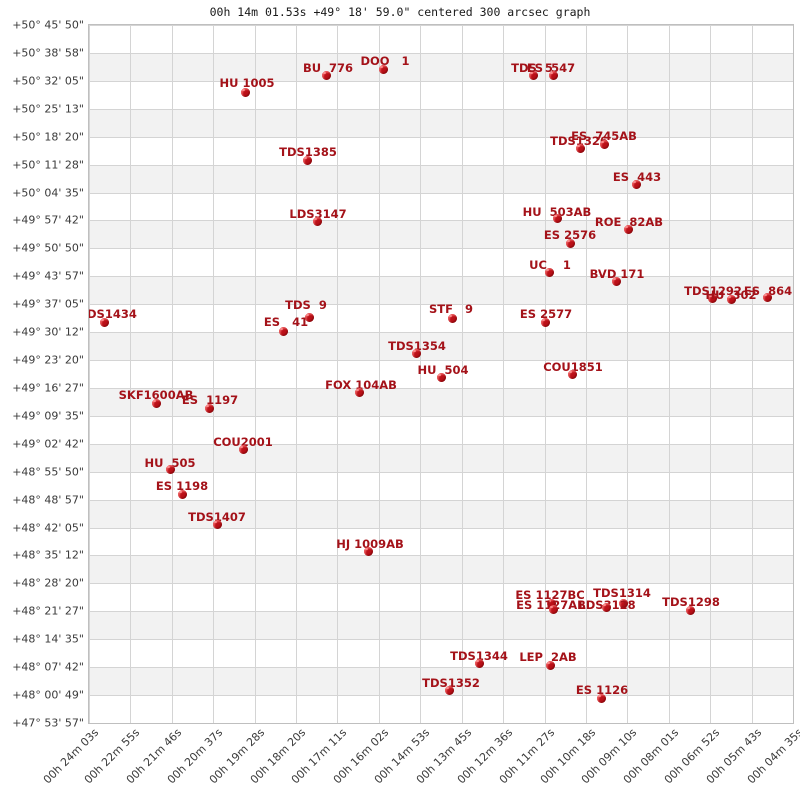 The height and width of the screenshot is (800, 800). What do you see at coordinates (48, 193) in the screenshot?
I see `y-tick-label: +50° 04' 35"` at bounding box center [48, 193].